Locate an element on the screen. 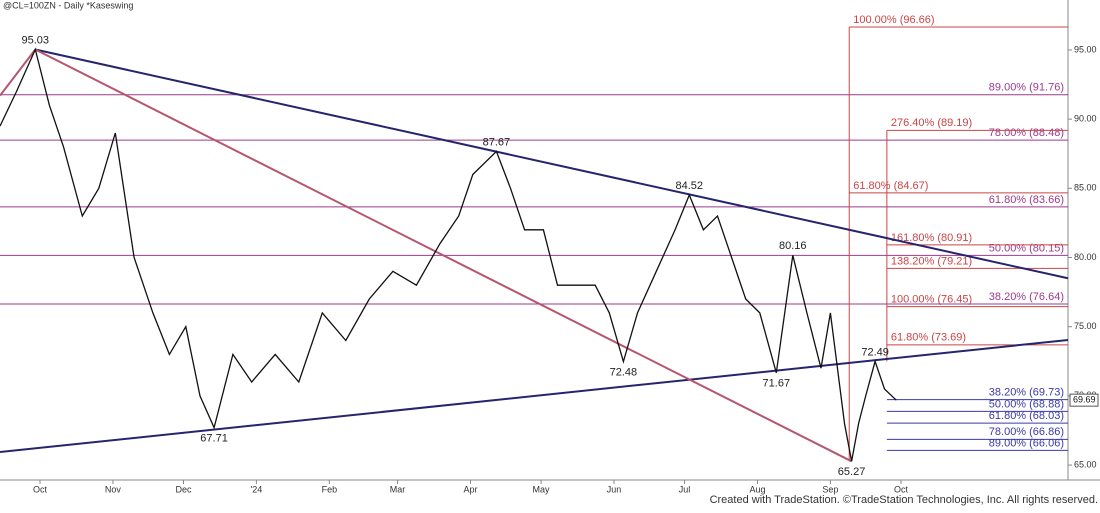  fib-label: 61.80% (73.69) is located at coordinates (928, 338).